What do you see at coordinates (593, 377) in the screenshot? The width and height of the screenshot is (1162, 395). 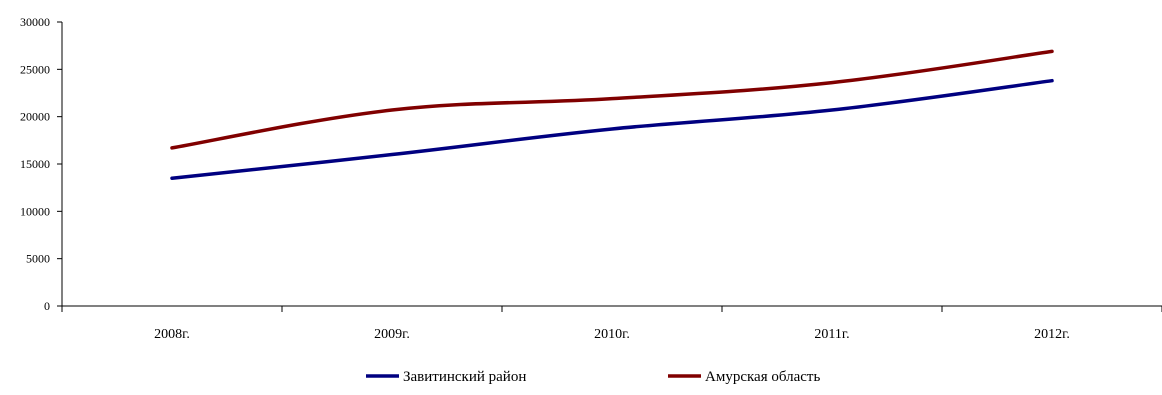 I see `legend: Завитинский район Амурская область` at bounding box center [593, 377].